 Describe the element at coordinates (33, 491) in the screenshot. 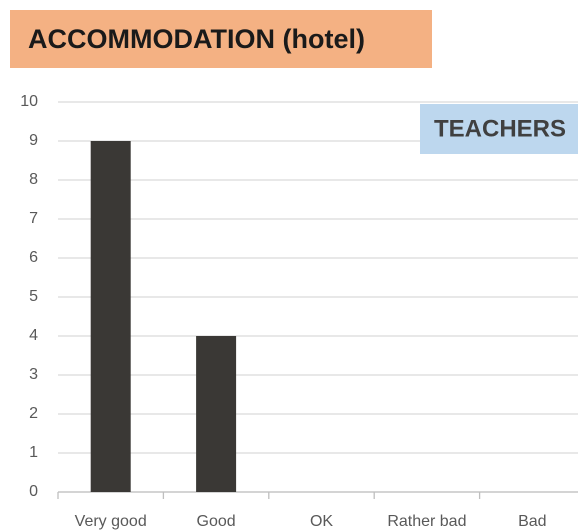

I see `y-tick-label: 0` at that location.